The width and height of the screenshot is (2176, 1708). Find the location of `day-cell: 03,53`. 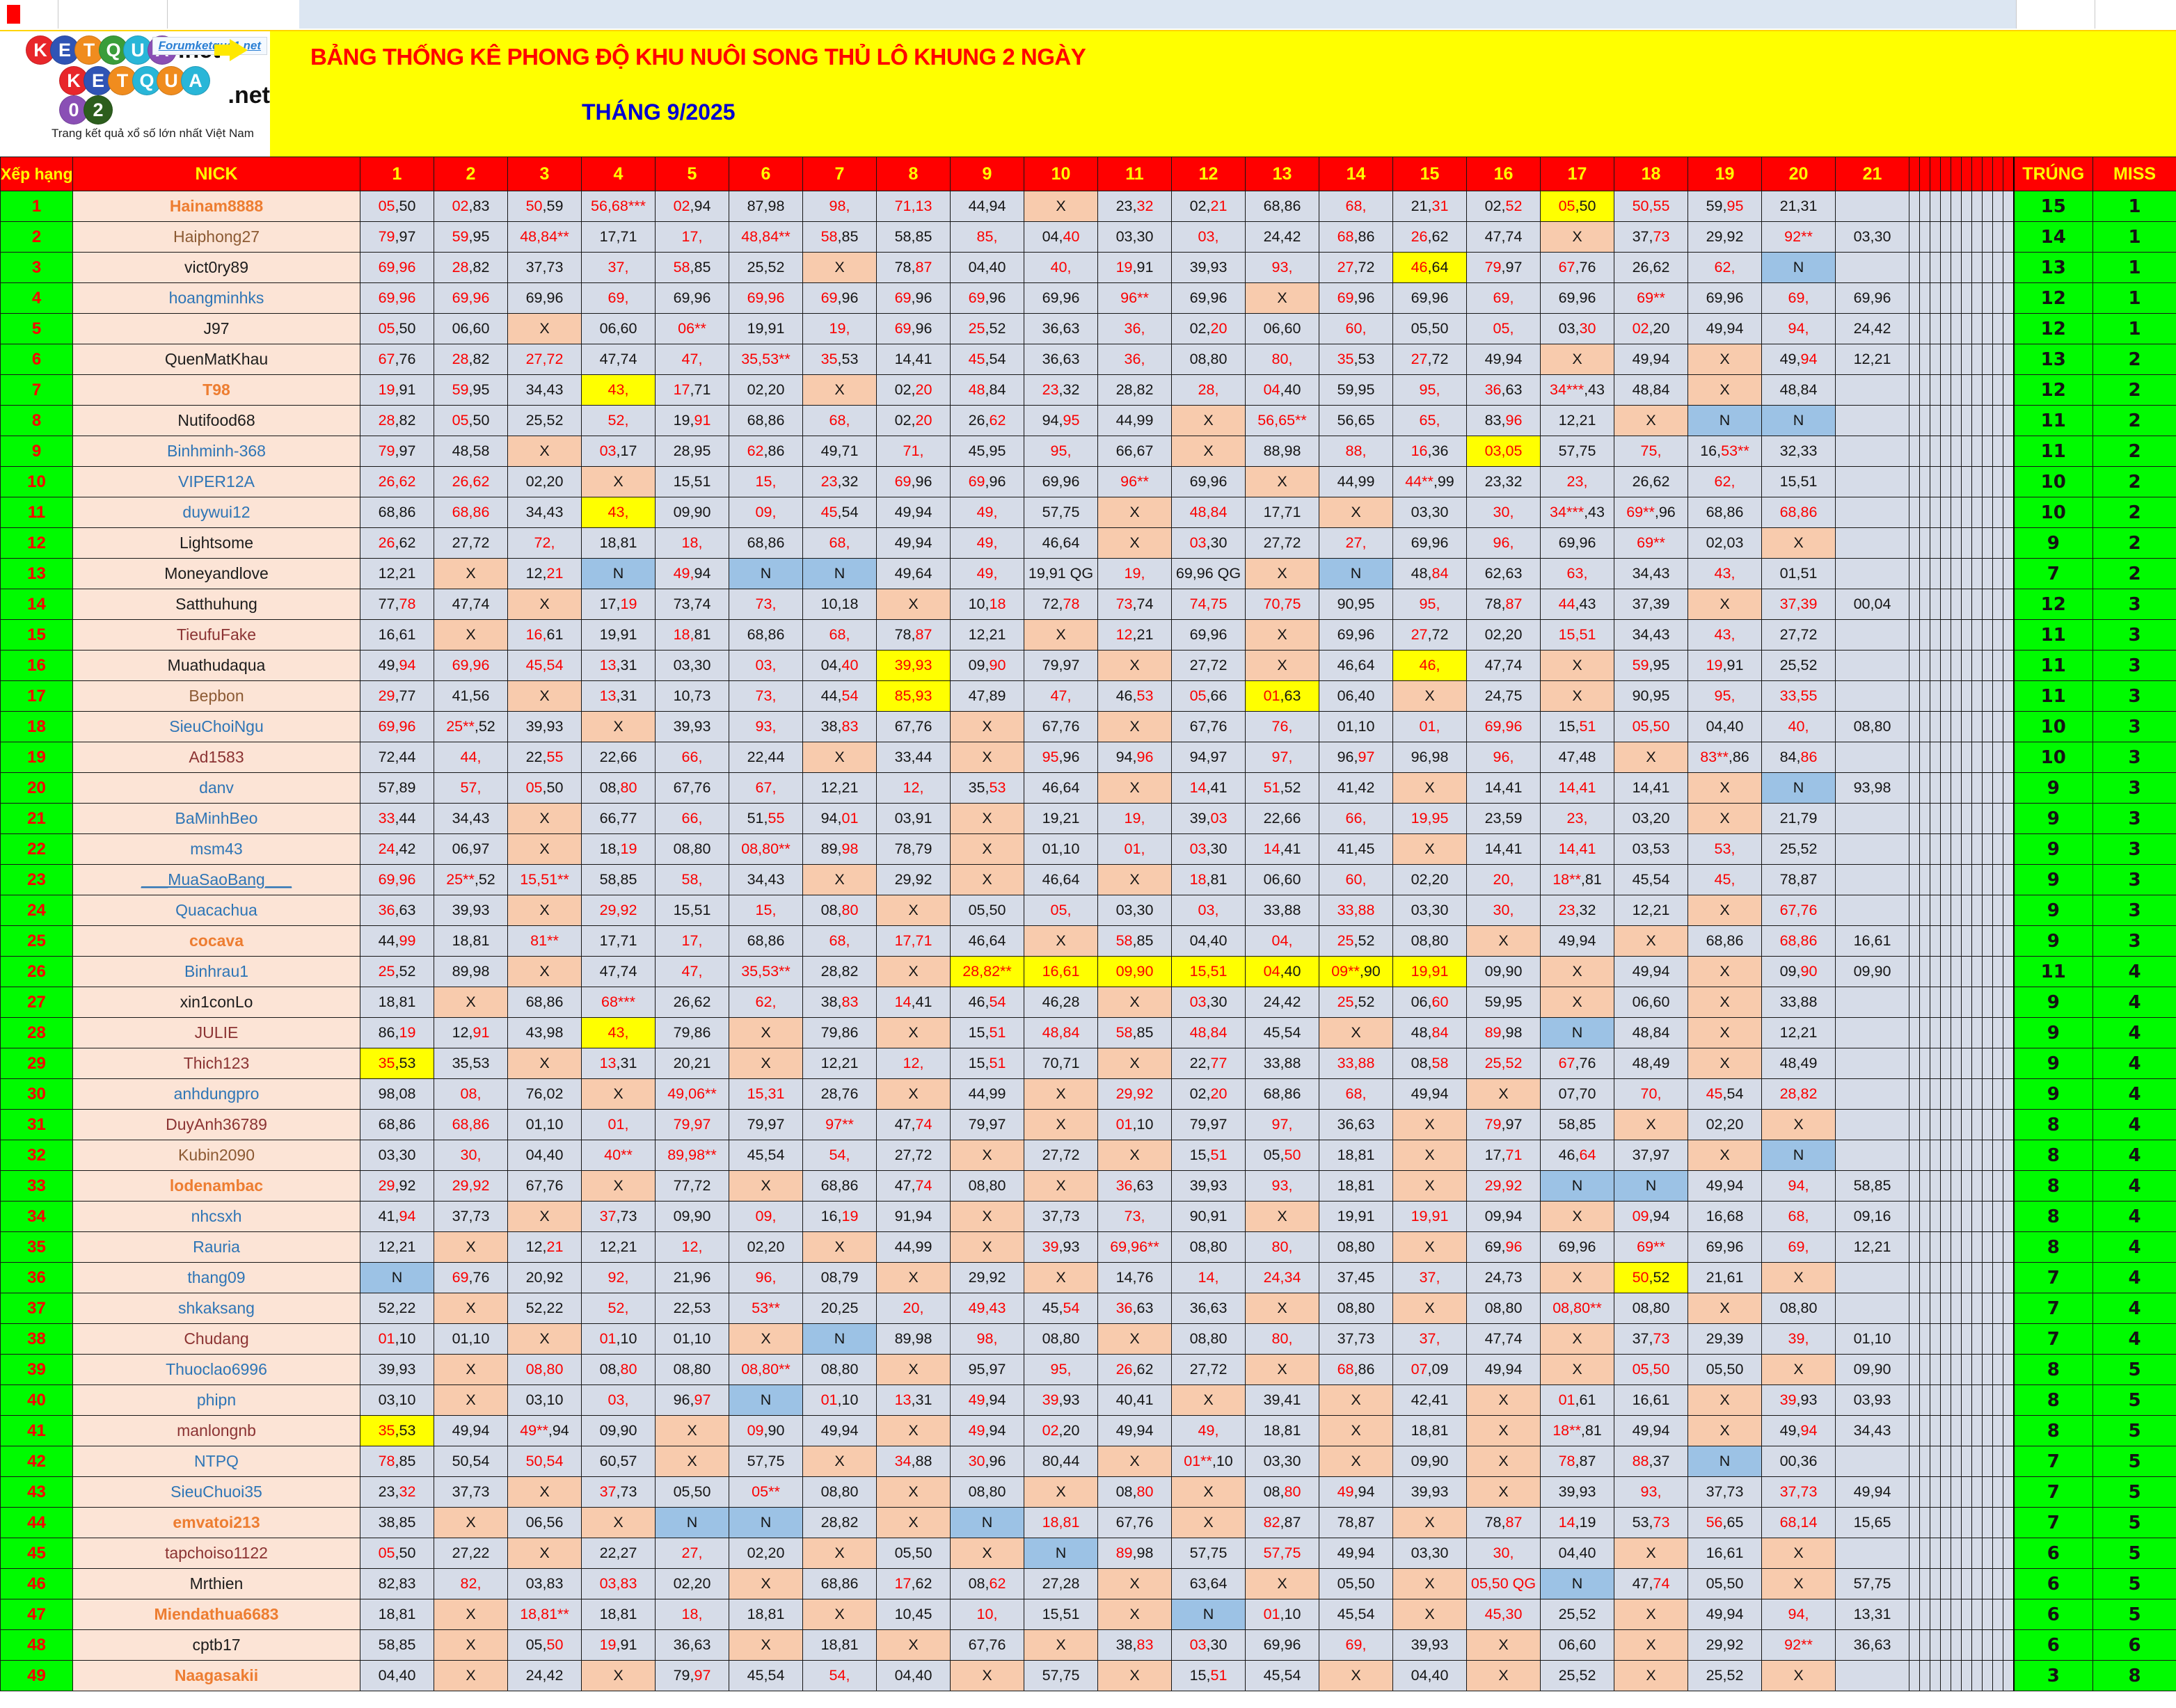

day-cell: 03,53 is located at coordinates (1651, 849).